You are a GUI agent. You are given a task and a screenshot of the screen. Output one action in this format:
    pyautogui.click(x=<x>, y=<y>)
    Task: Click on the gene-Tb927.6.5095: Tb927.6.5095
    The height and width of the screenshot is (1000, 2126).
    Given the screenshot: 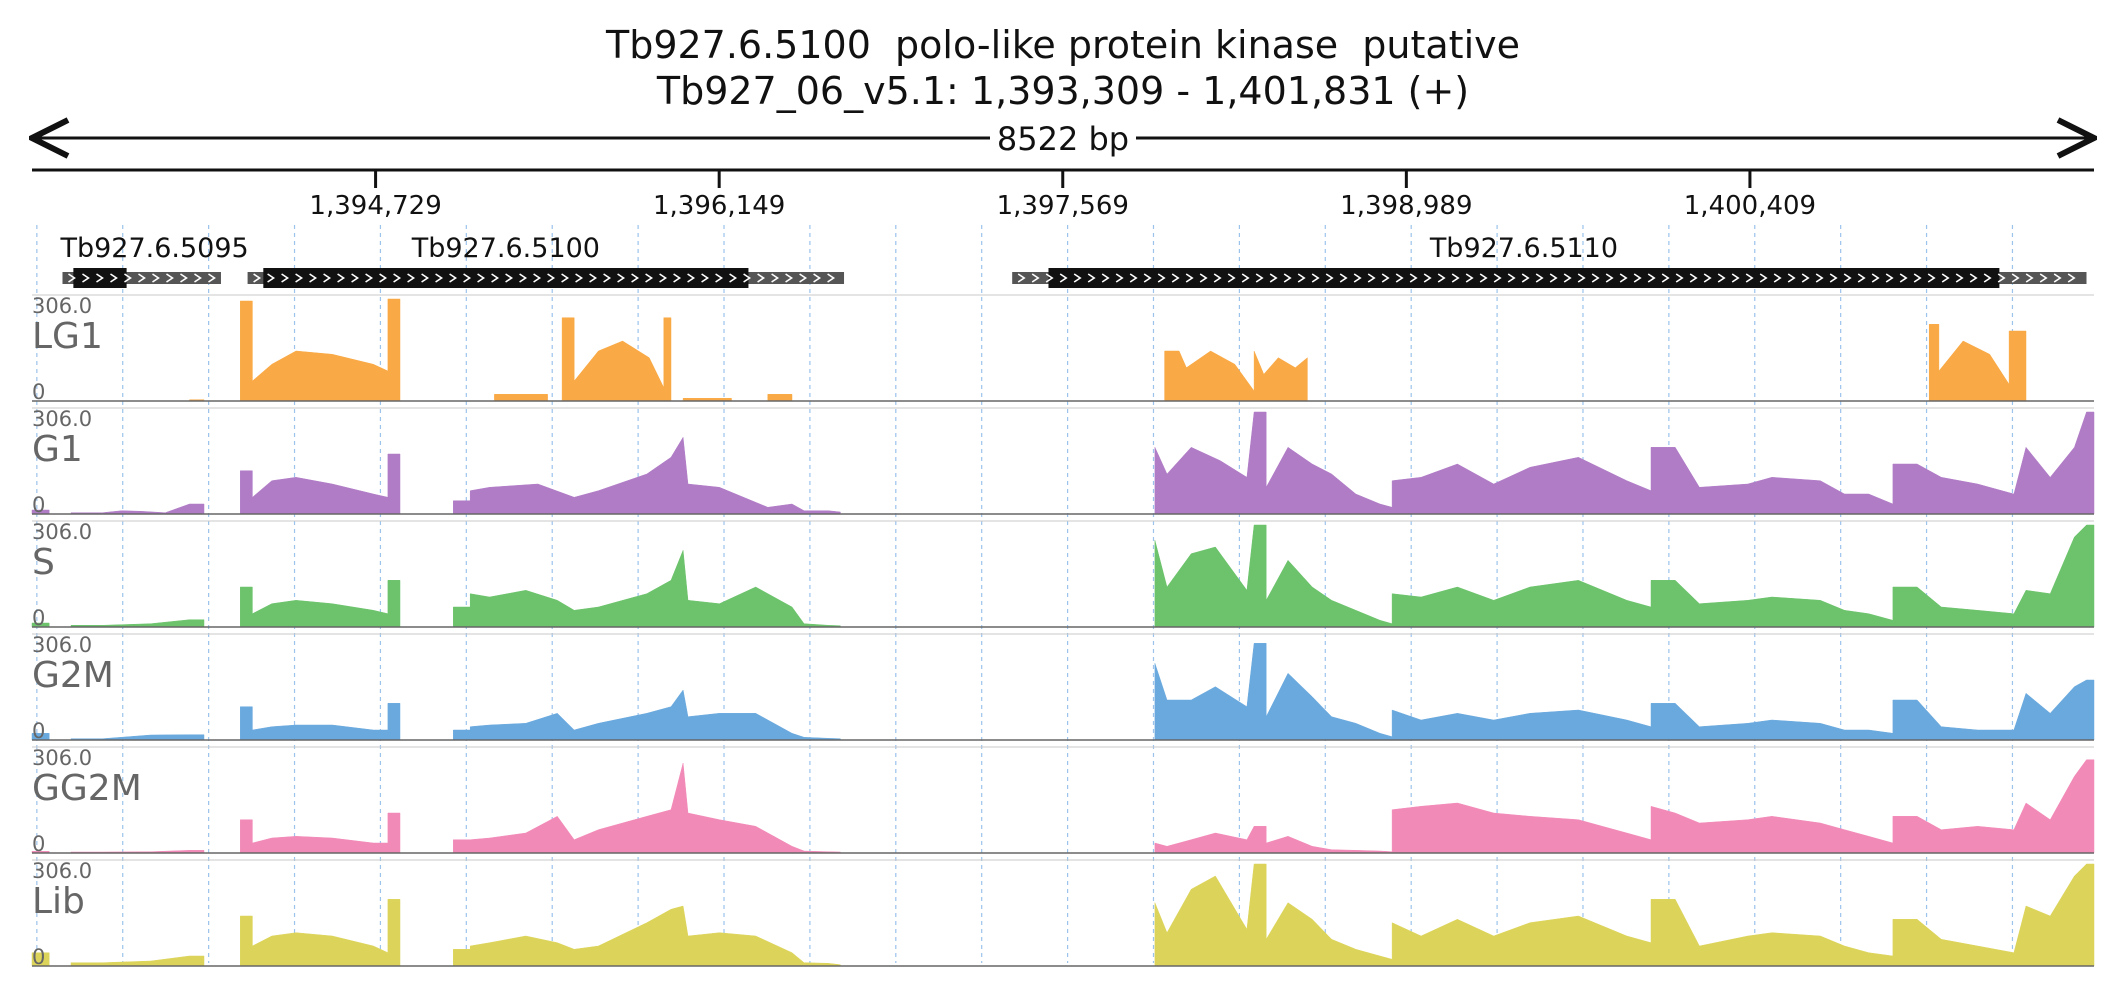 What is the action you would take?
    pyautogui.click(x=154, y=260)
    